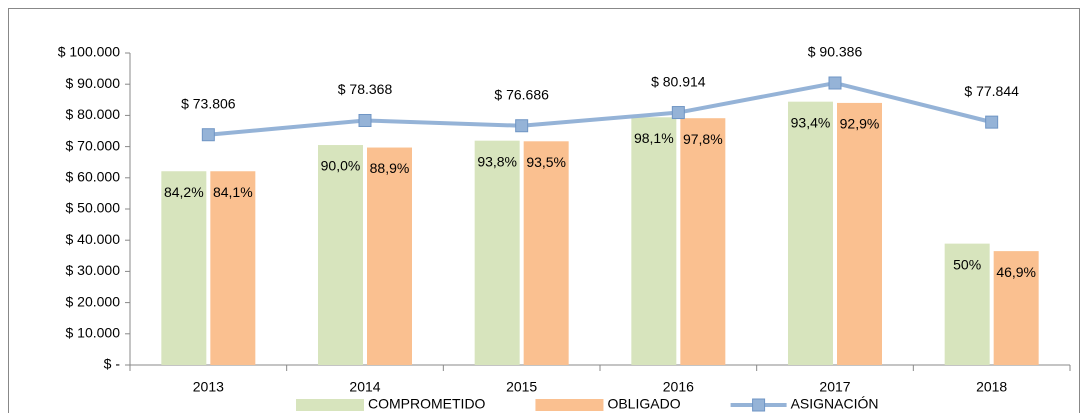 Image resolution: width=1086 pixels, height=413 pixels. I want to click on line, so click(600, 108).